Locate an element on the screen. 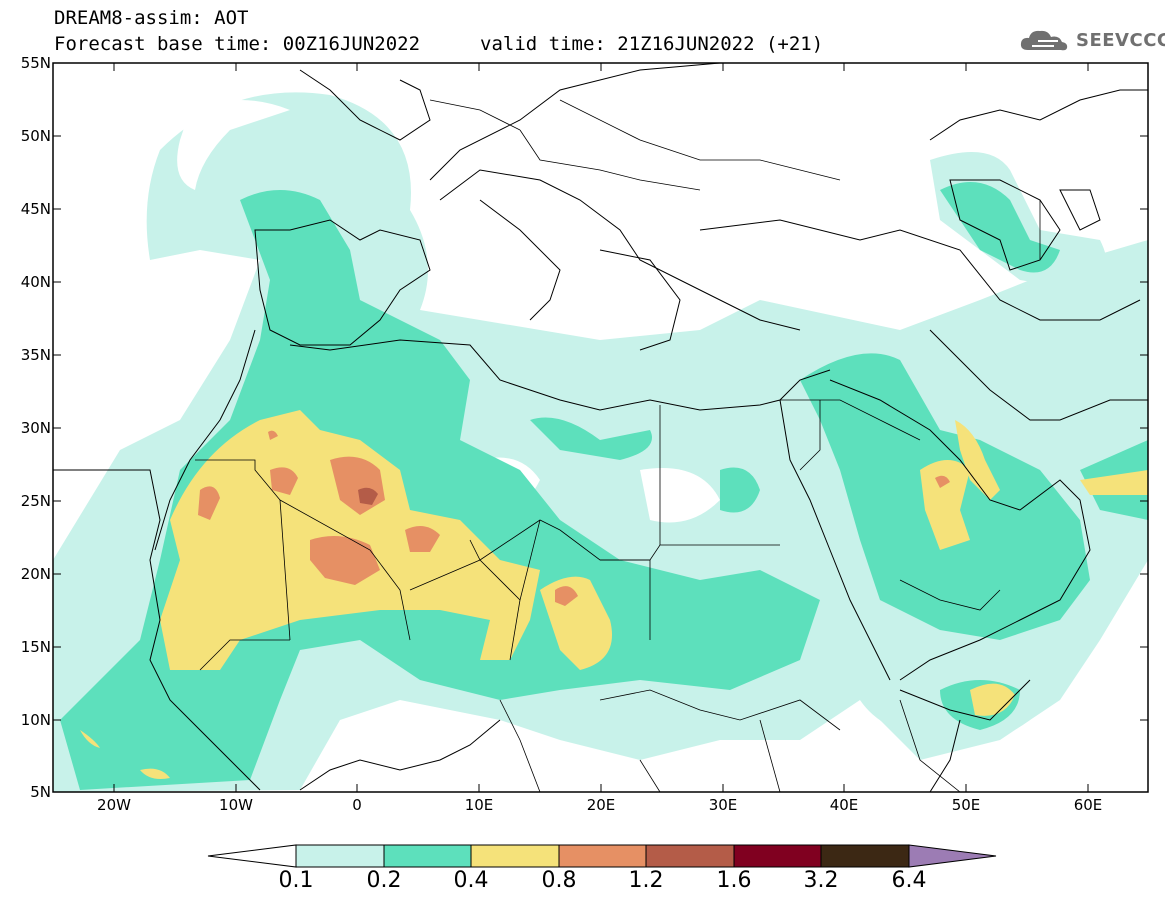 The width and height of the screenshot is (1165, 905). lon-label: 30E is located at coordinates (723, 805).